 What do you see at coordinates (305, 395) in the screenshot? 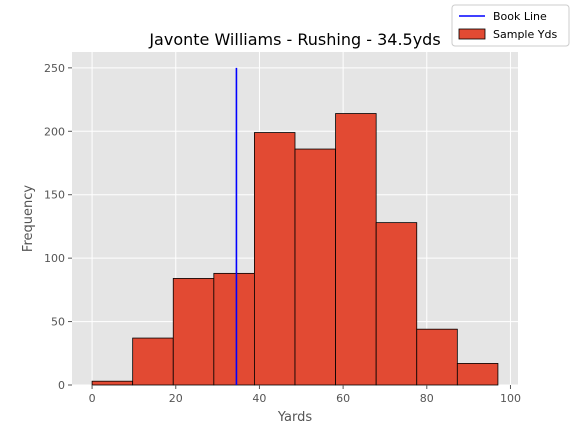
I see `x-axis-ticks: 0 20 40 60 80 100` at bounding box center [305, 395].